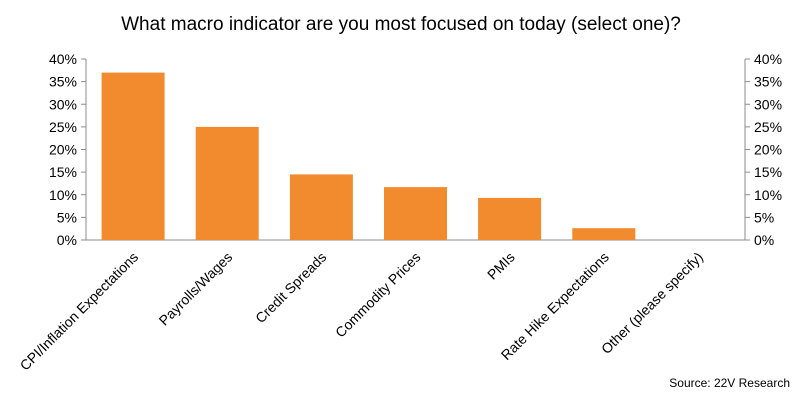  Describe the element at coordinates (79, 311) in the screenshot. I see `category-label: CPI/Inflation Expectations` at that location.